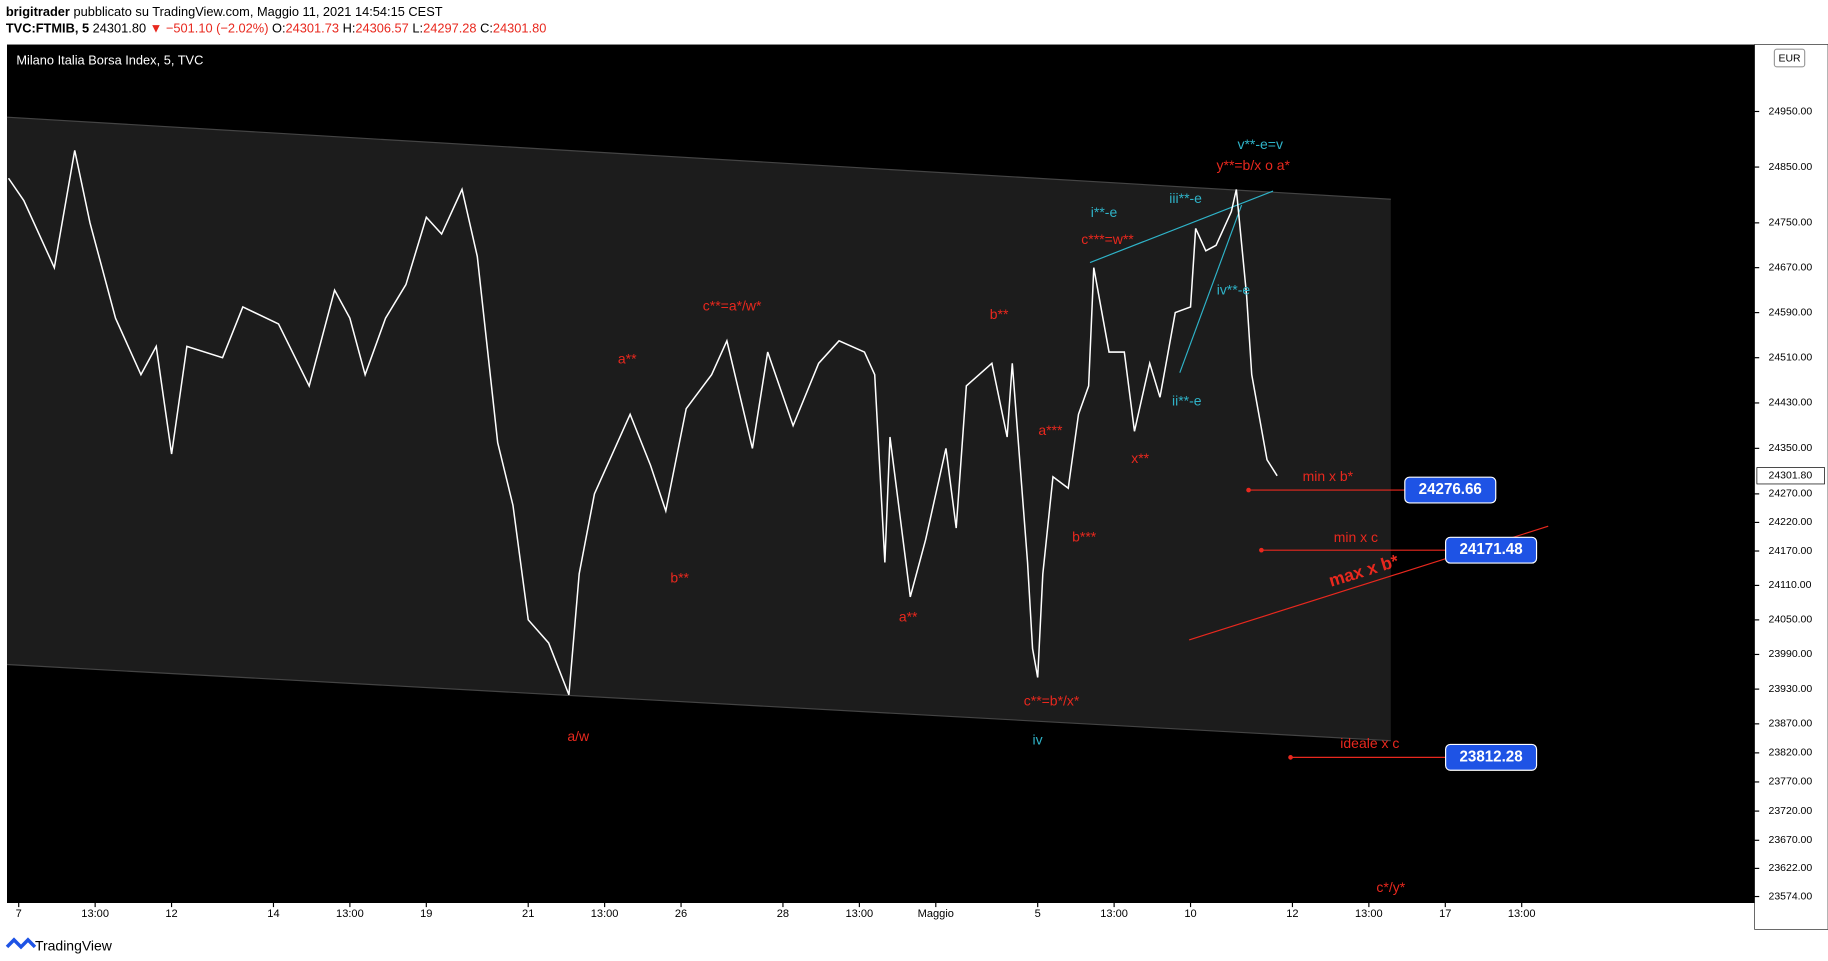 The width and height of the screenshot is (1828, 961). Describe the element at coordinates (1390, 887) in the screenshot. I see `annotation: c*/y*` at that location.